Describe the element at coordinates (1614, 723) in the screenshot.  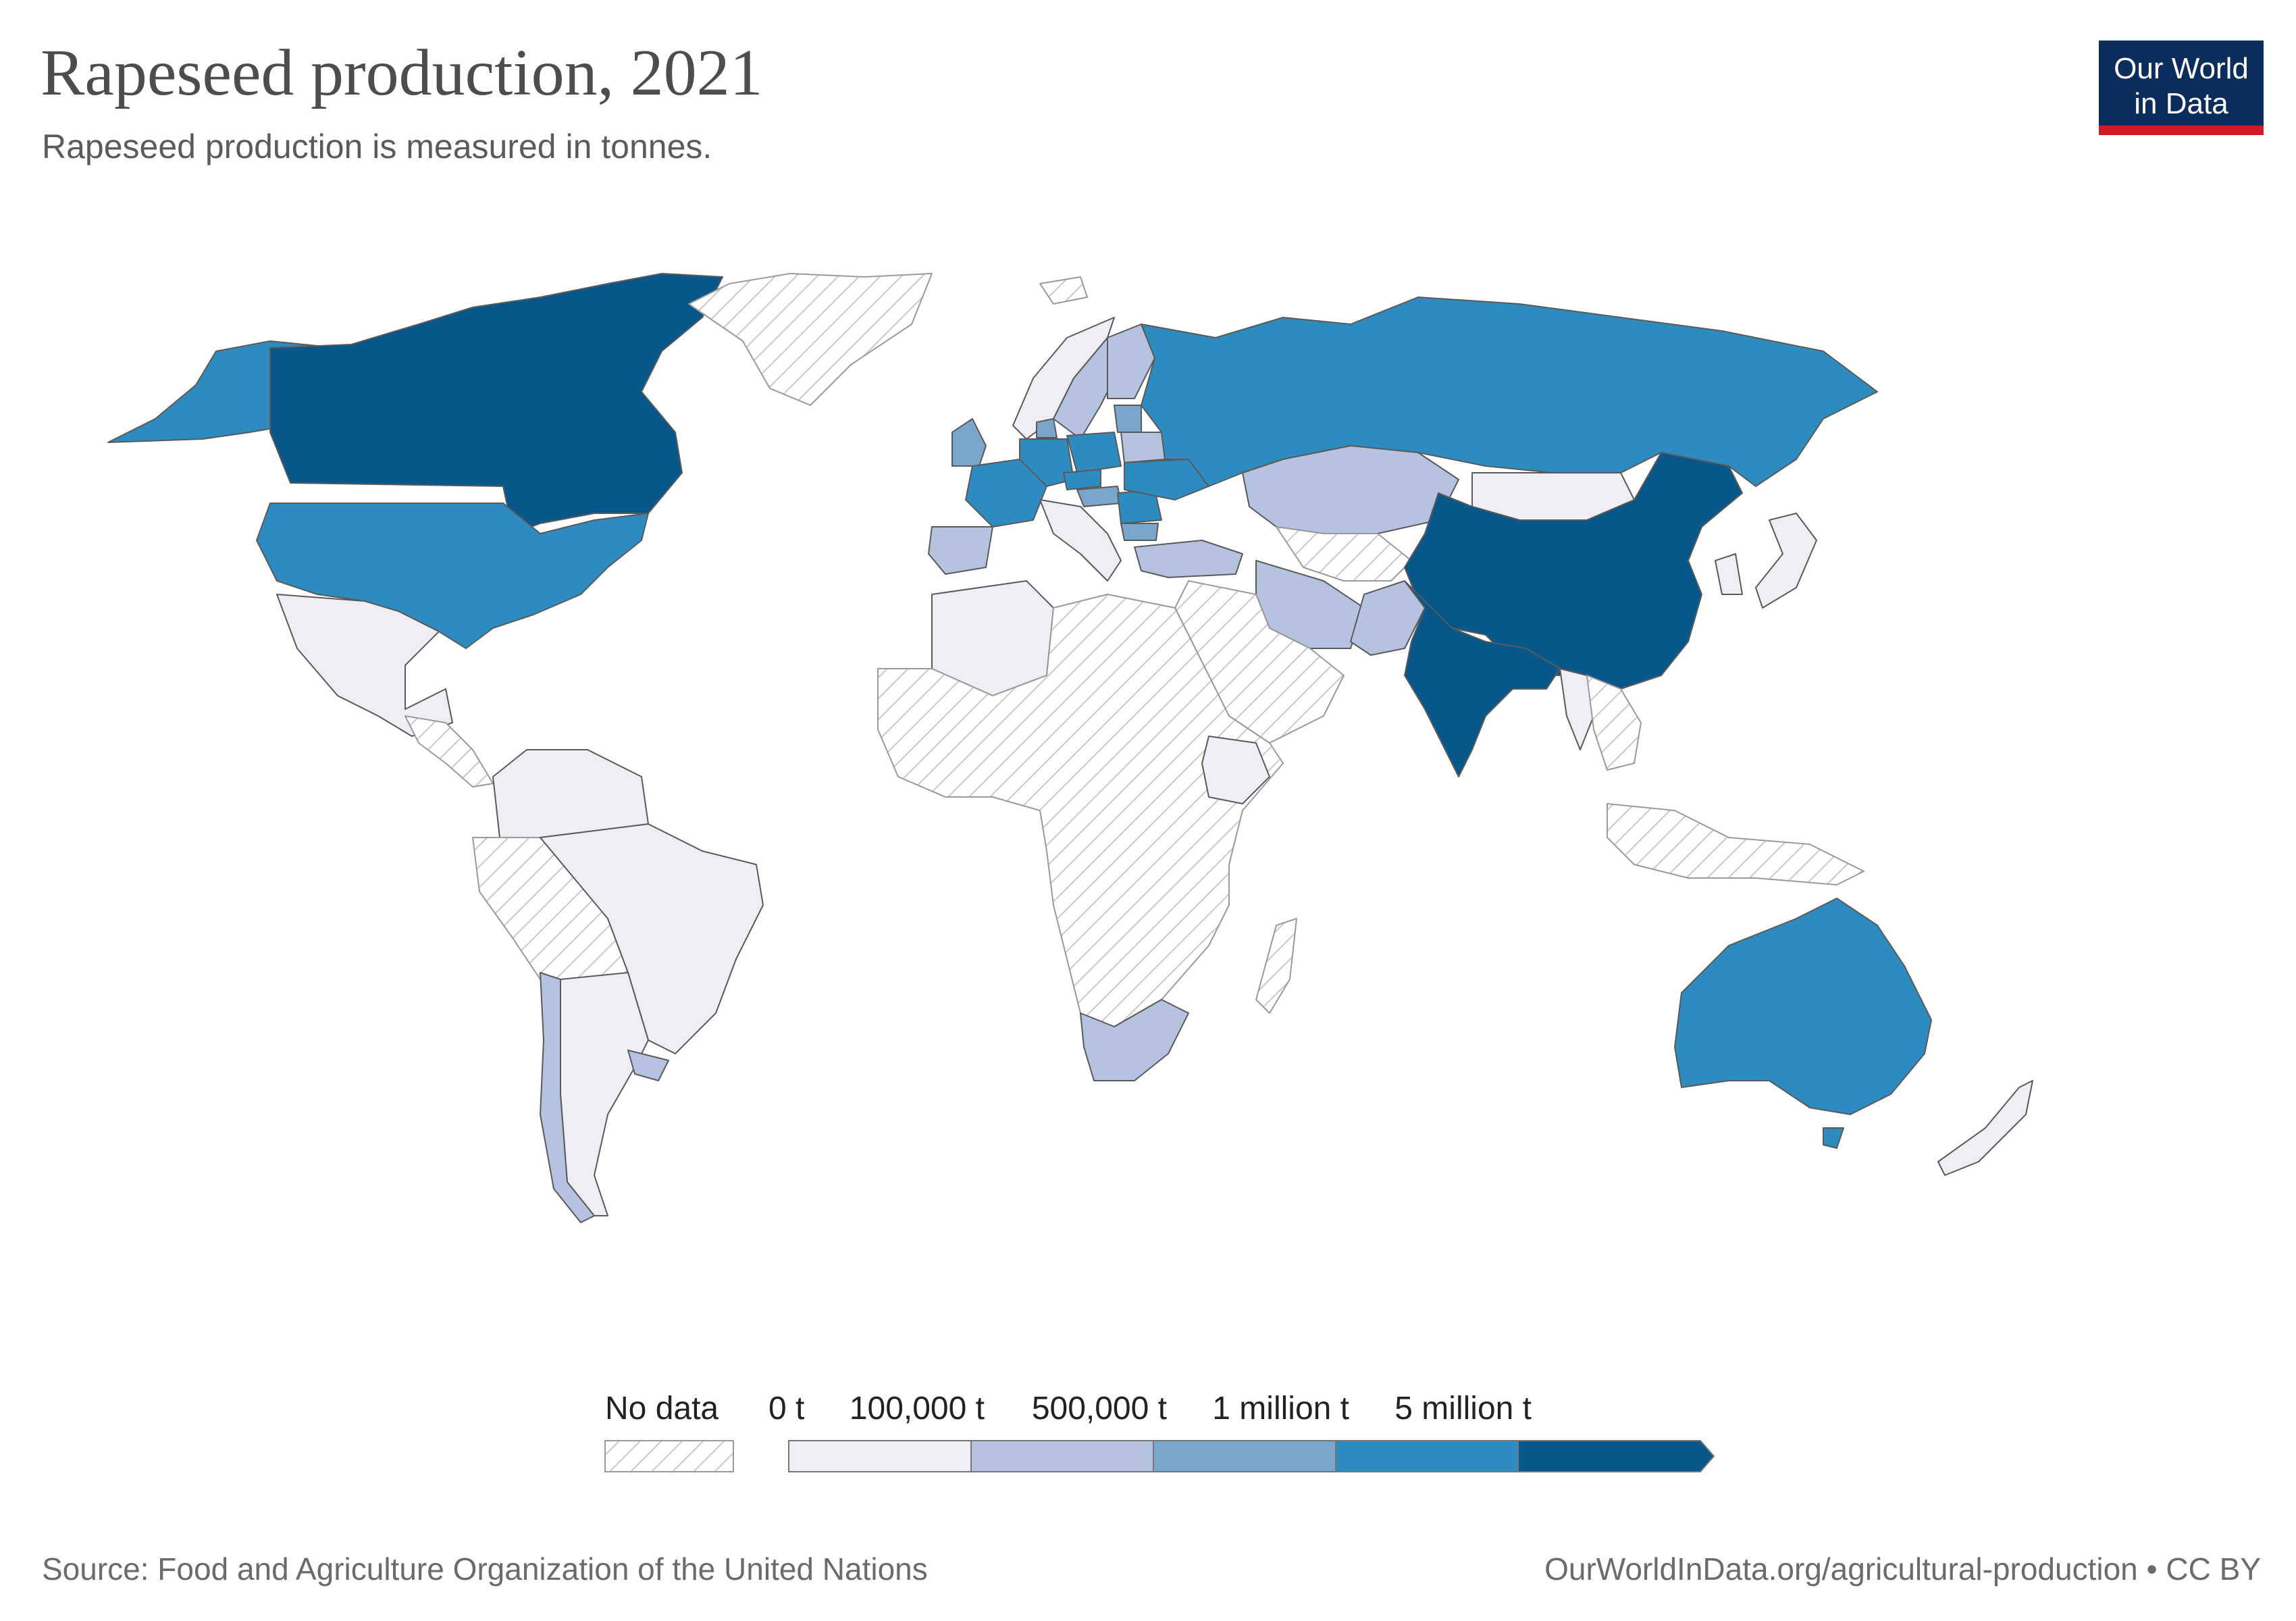
I see `region-southeast-asia` at that location.